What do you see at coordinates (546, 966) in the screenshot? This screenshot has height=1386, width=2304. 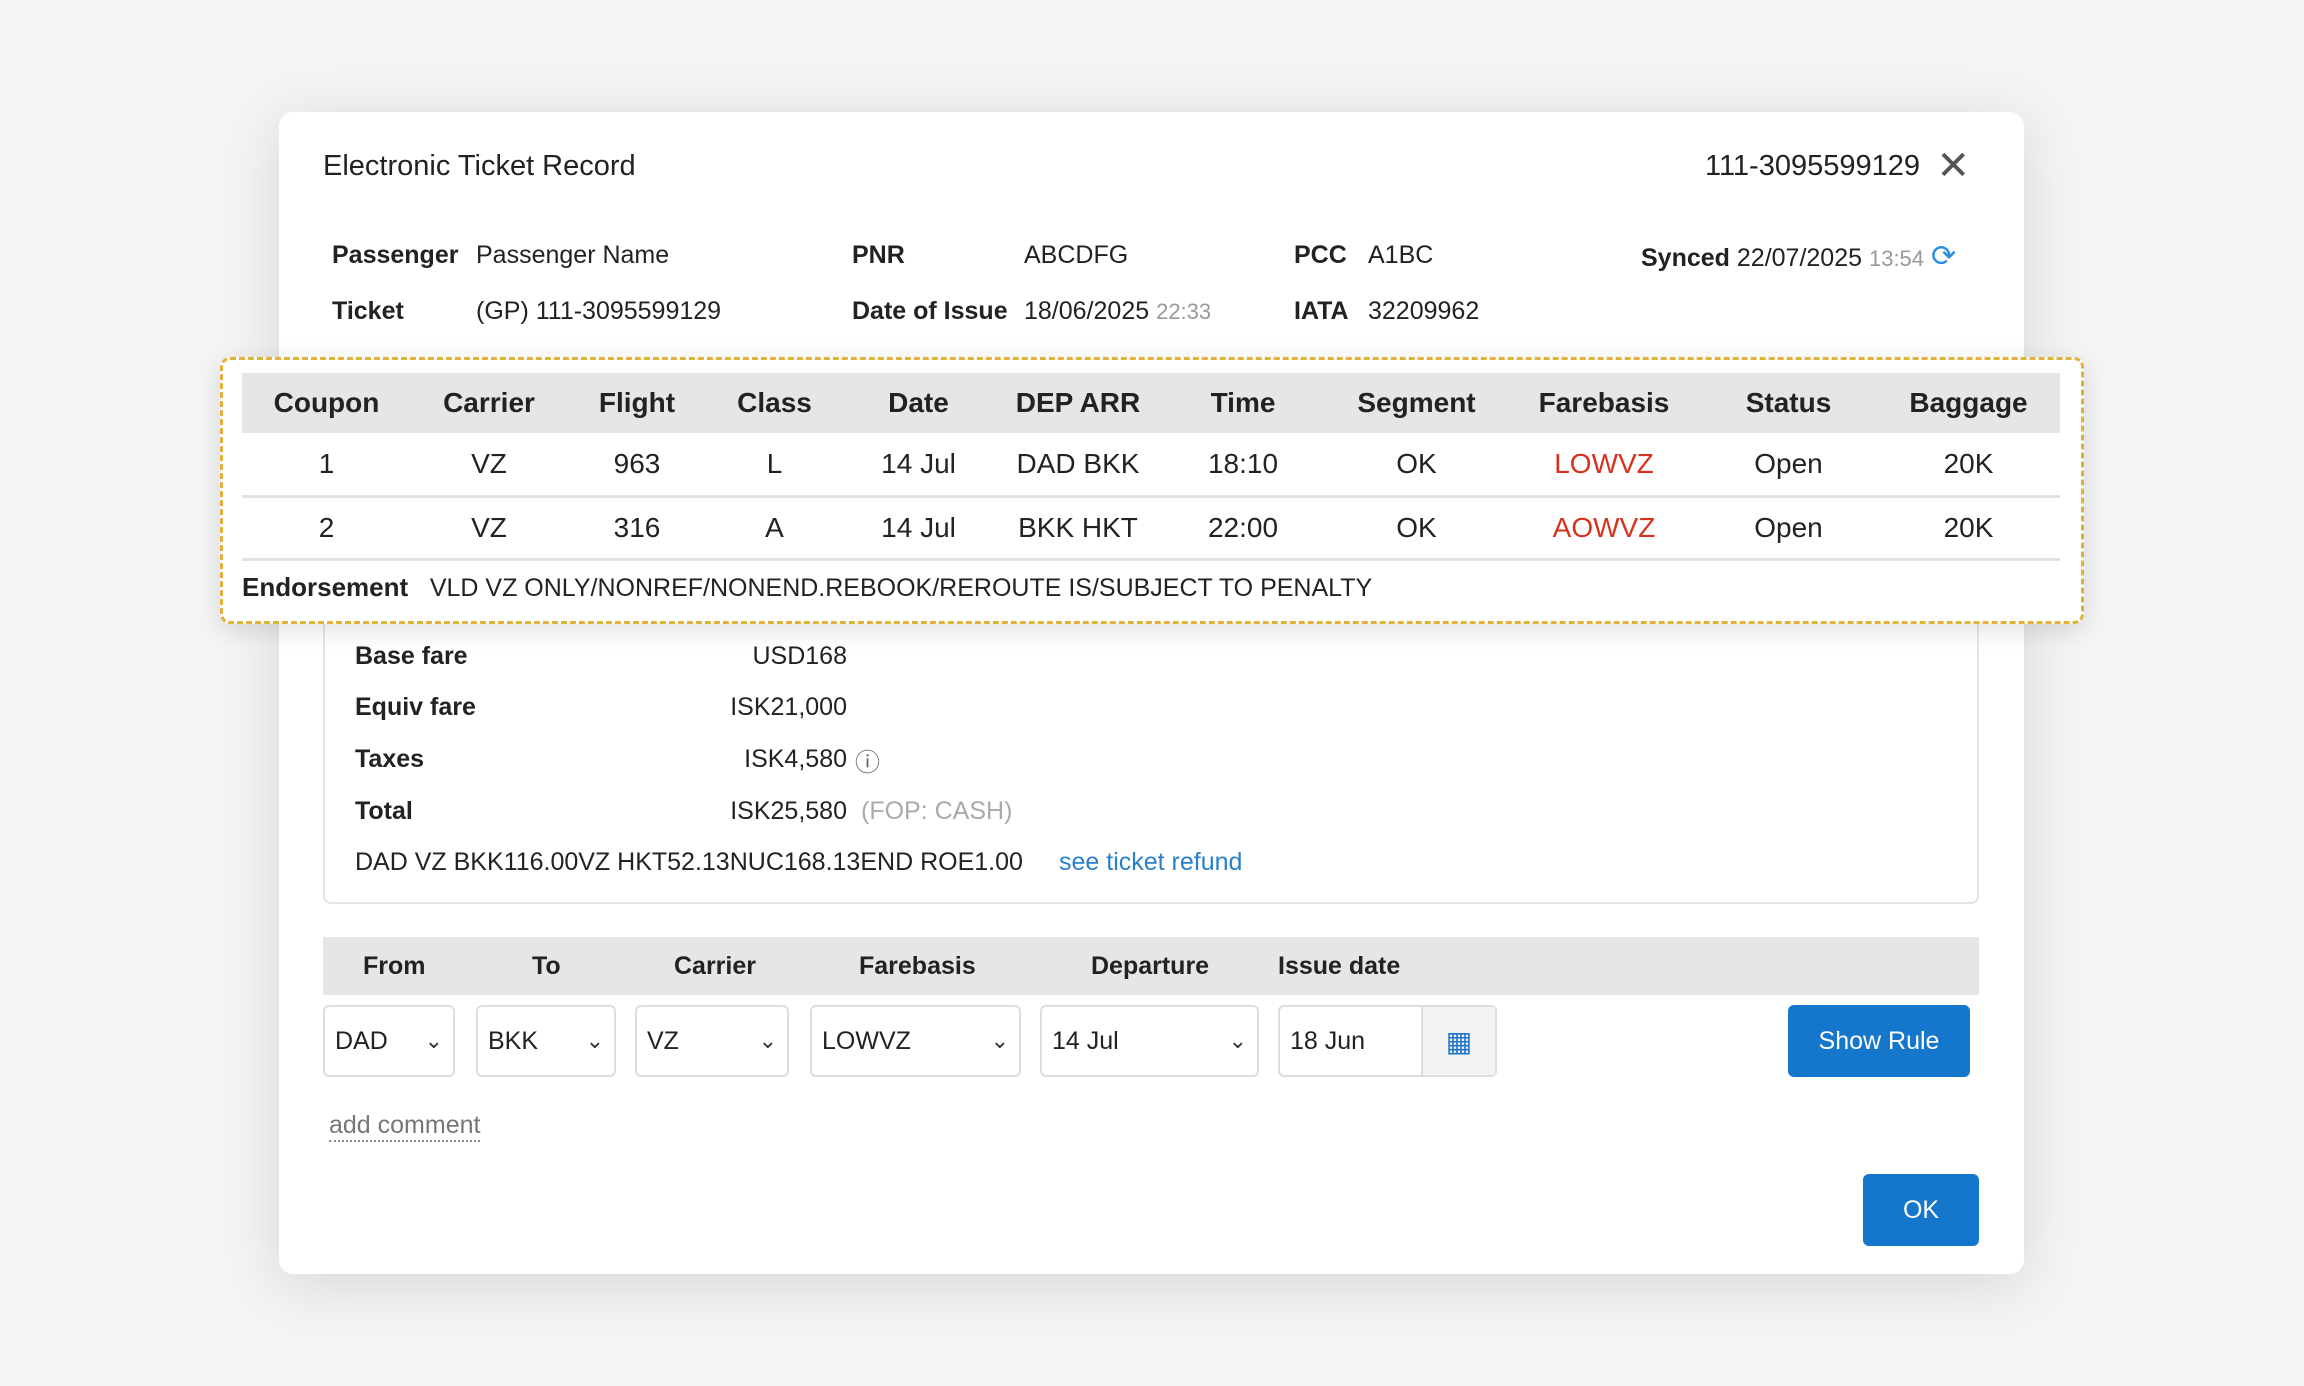 I see `rule-header-to: To` at bounding box center [546, 966].